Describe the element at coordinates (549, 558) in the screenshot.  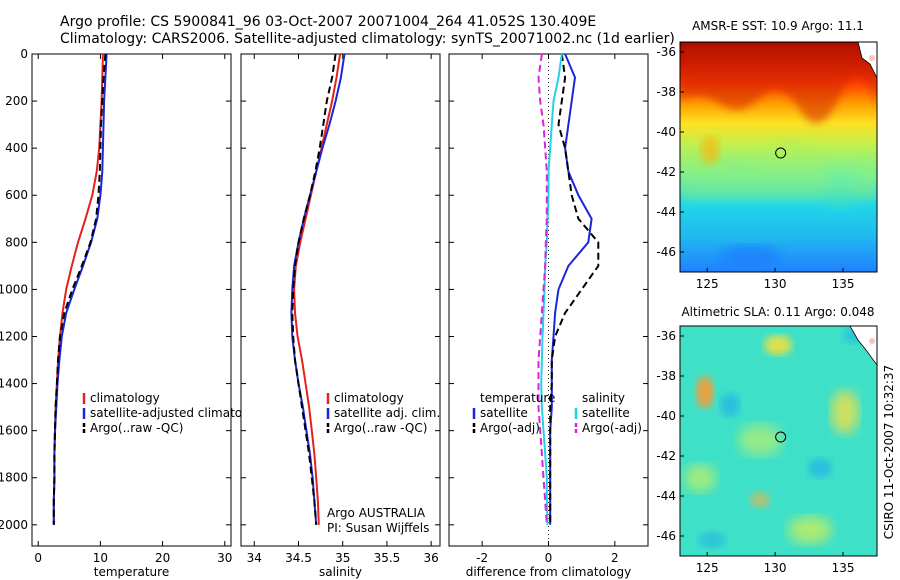
I see `difference-xtick-label: 0` at that location.